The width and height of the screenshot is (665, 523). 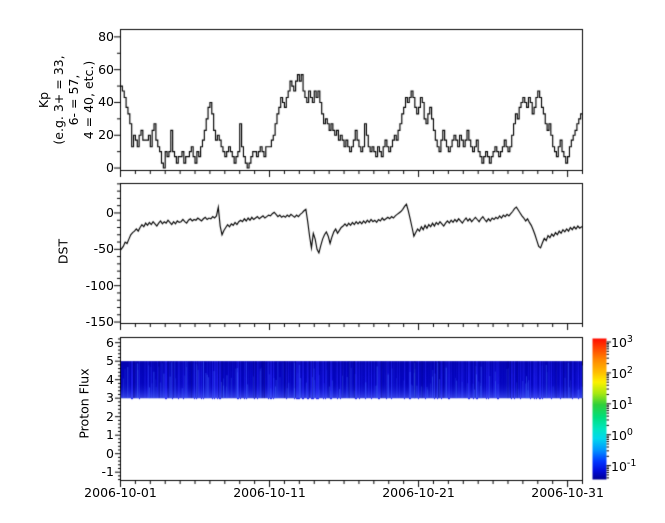 What do you see at coordinates (567, 492) in the screenshot?
I see `x-tick-label: 2006-10-31` at bounding box center [567, 492].